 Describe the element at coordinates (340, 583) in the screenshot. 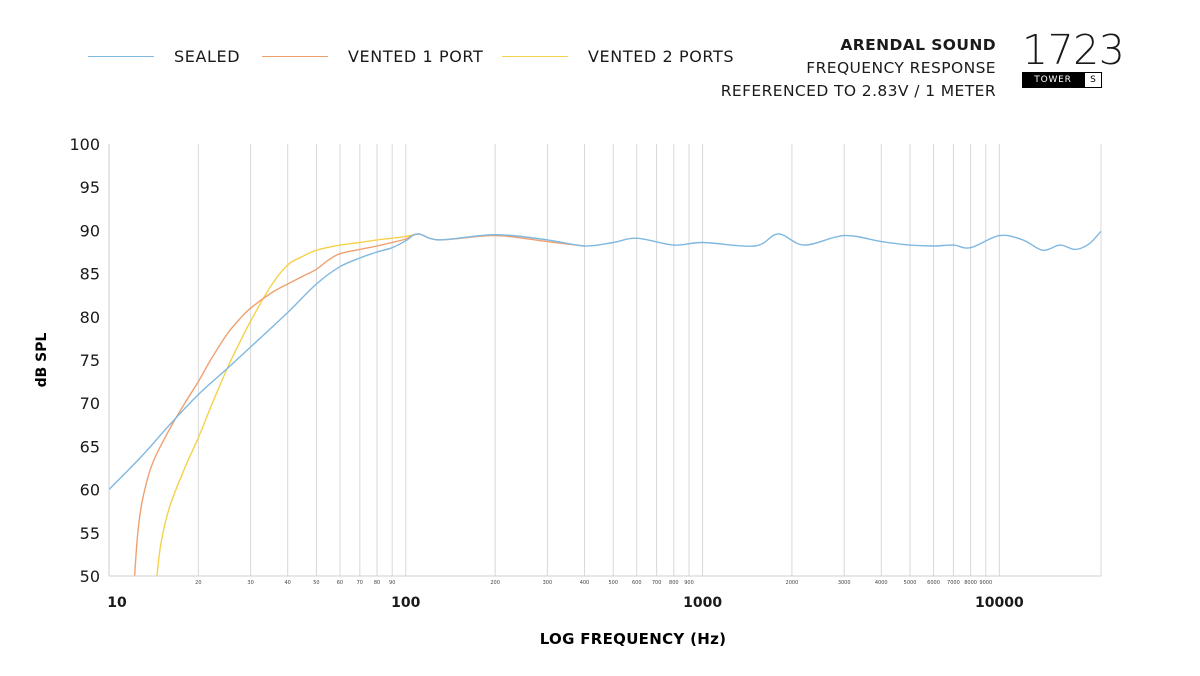

I see `x-minor-tick-label-60: 60` at that location.